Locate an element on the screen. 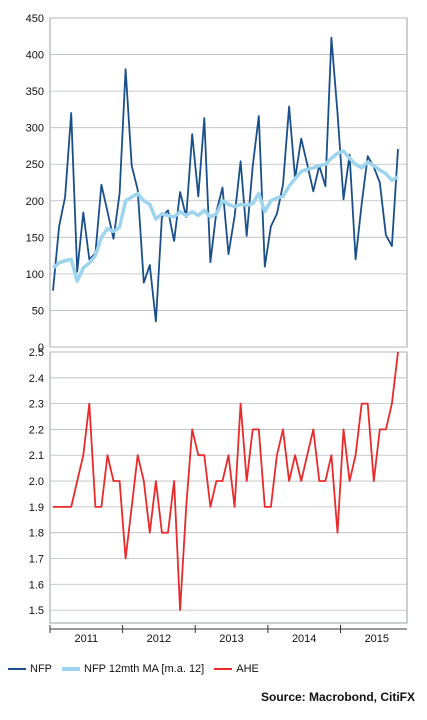  legend-label-nfp: NFP is located at coordinates (41, 669).